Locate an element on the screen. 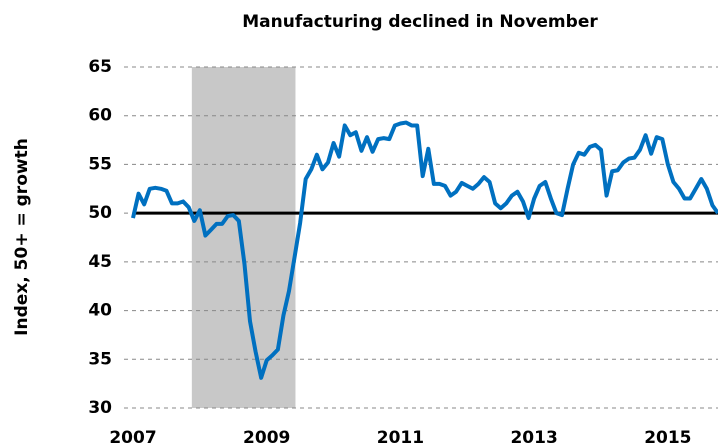 This screenshot has width=718, height=448. y-tick-label: 50 is located at coordinates (100, 213).